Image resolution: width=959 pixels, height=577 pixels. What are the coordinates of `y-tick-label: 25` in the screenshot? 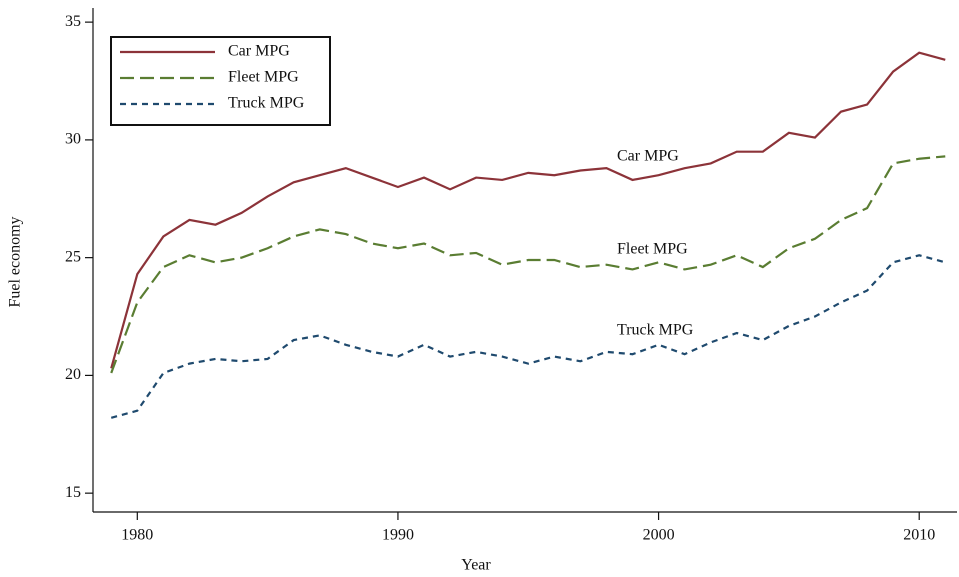 It's located at (73, 256).